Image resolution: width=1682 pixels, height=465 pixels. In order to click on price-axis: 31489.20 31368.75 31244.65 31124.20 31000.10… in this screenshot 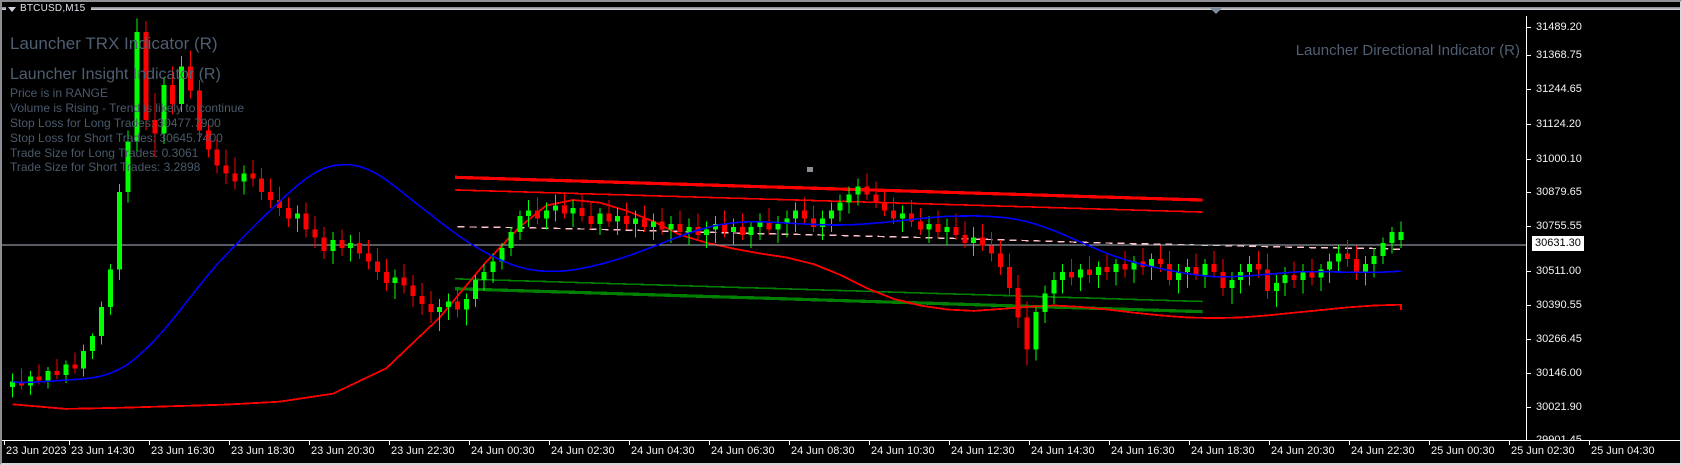, I will do `click(1603, 230)`.